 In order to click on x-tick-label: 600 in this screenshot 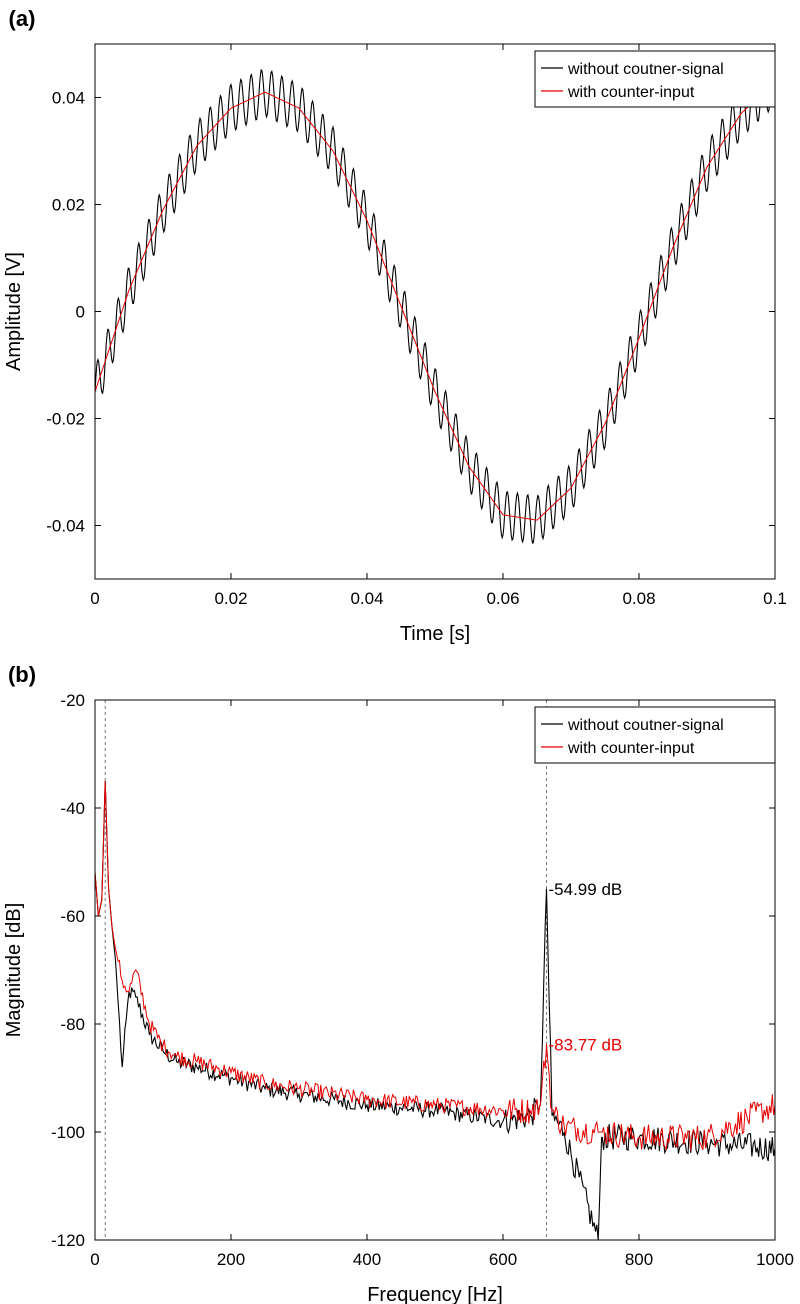, I will do `click(503, 1259)`.